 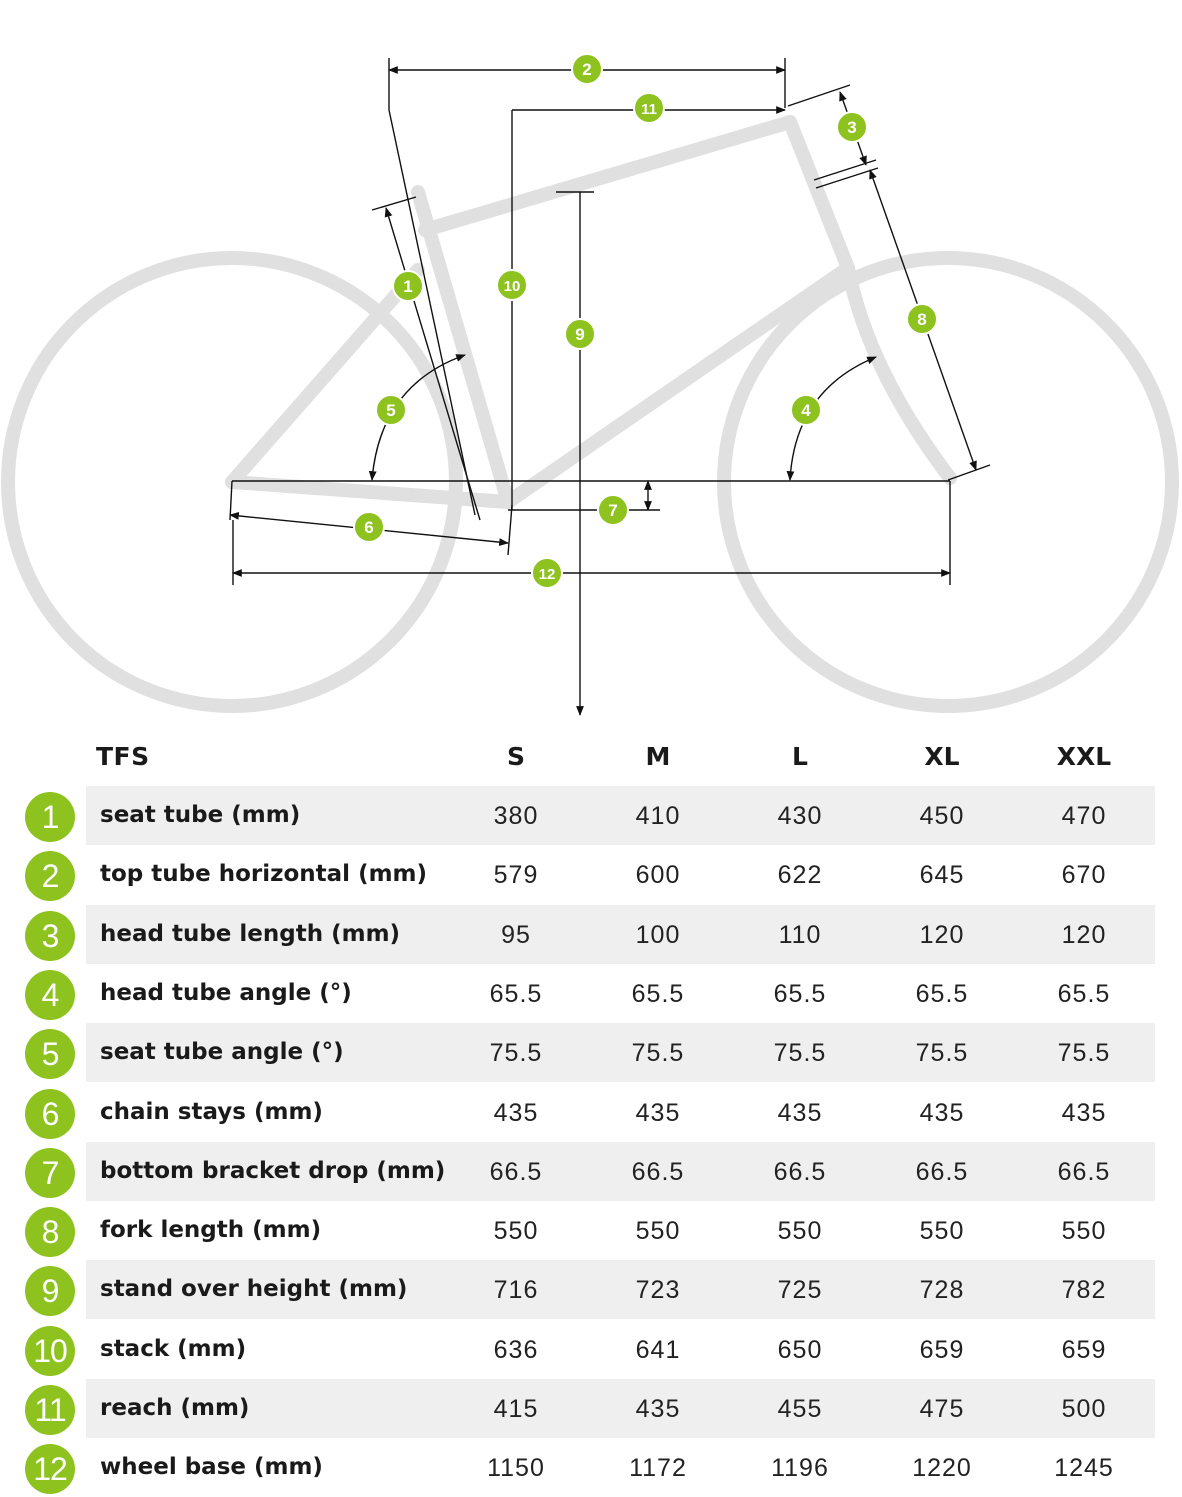 I want to click on table-row: 9 stand over height (mm) 716 723 725 728 782, so click(x=591, y=1290).